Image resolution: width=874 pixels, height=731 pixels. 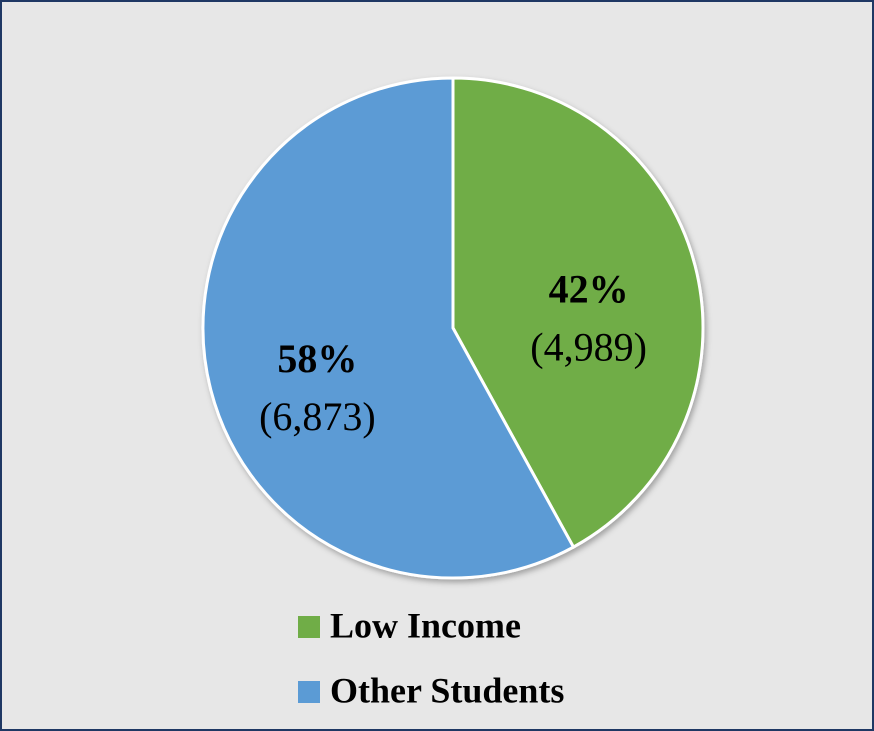 I want to click on legend-label: Low Income, so click(x=425, y=625).